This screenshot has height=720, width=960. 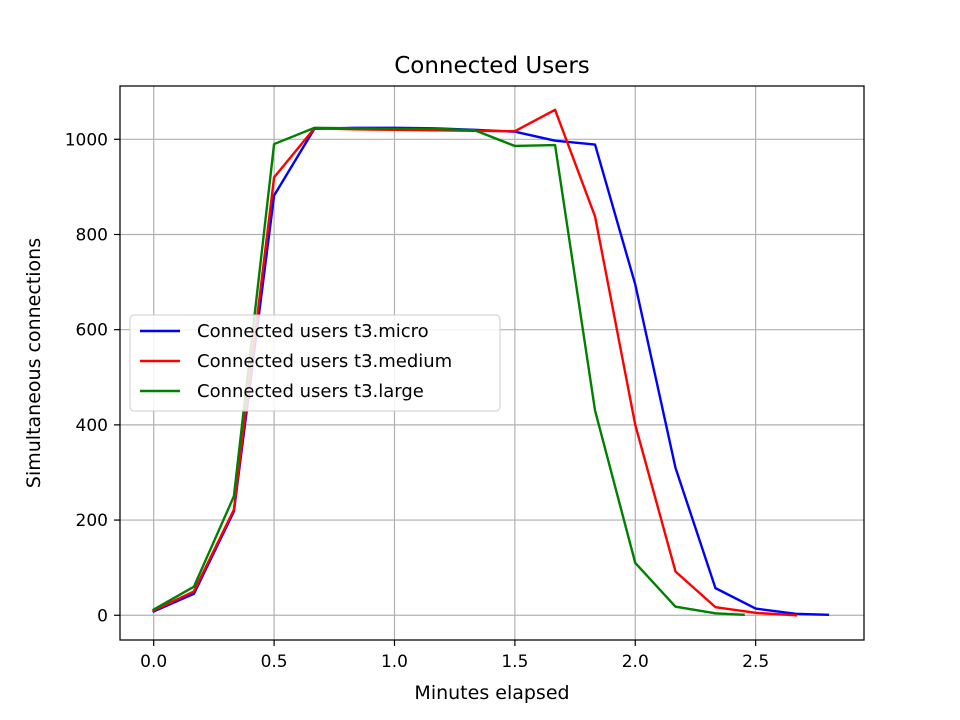 What do you see at coordinates (92, 331) in the screenshot?
I see `y-tick-label: 600` at bounding box center [92, 331].